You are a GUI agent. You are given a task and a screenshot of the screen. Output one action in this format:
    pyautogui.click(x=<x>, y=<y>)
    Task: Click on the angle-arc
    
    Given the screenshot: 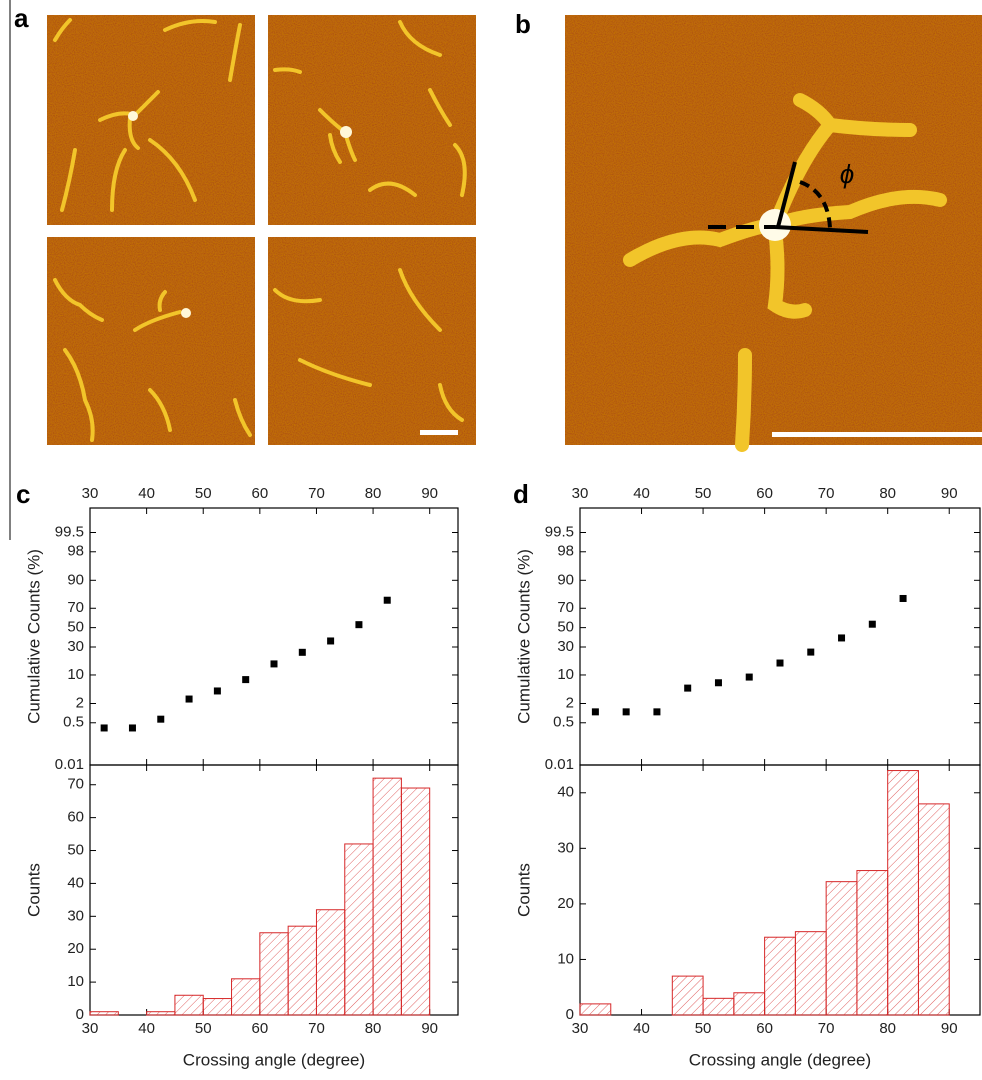 What is the action you would take?
    pyautogui.click(x=815, y=204)
    